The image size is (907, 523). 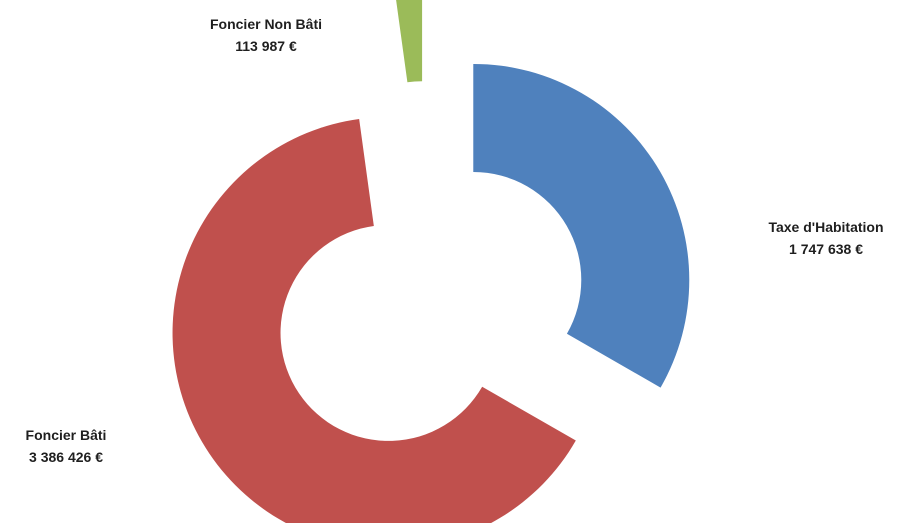 I want to click on data-label-taxe-d-habitation: Taxe d'Habitation 1 747 638 €, so click(x=825, y=238).